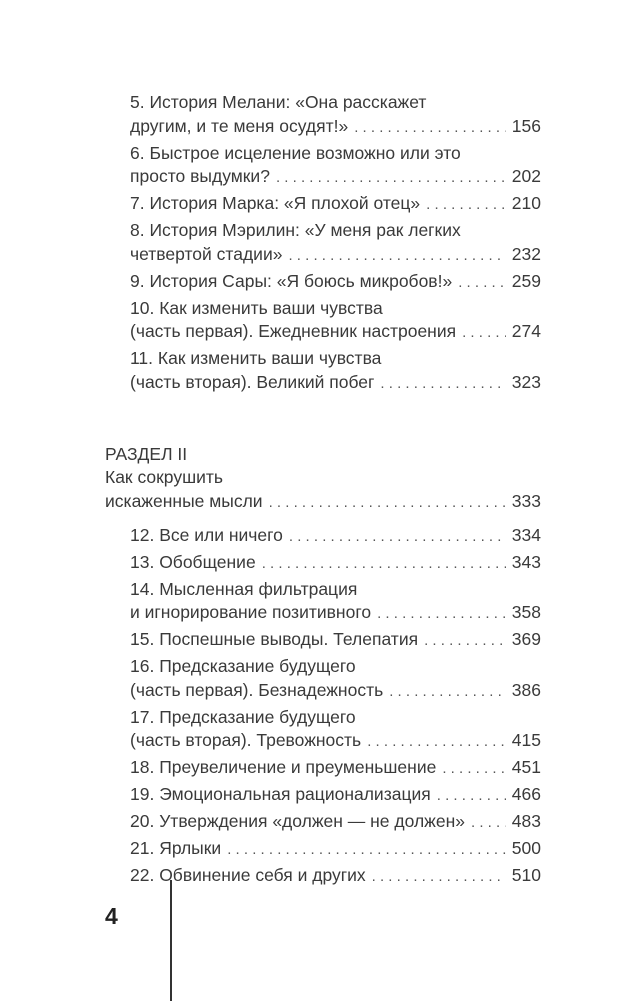 This screenshot has width=632, height=1001. I want to click on entry-text: (часть вторая). Великий побег, so click(252, 381).